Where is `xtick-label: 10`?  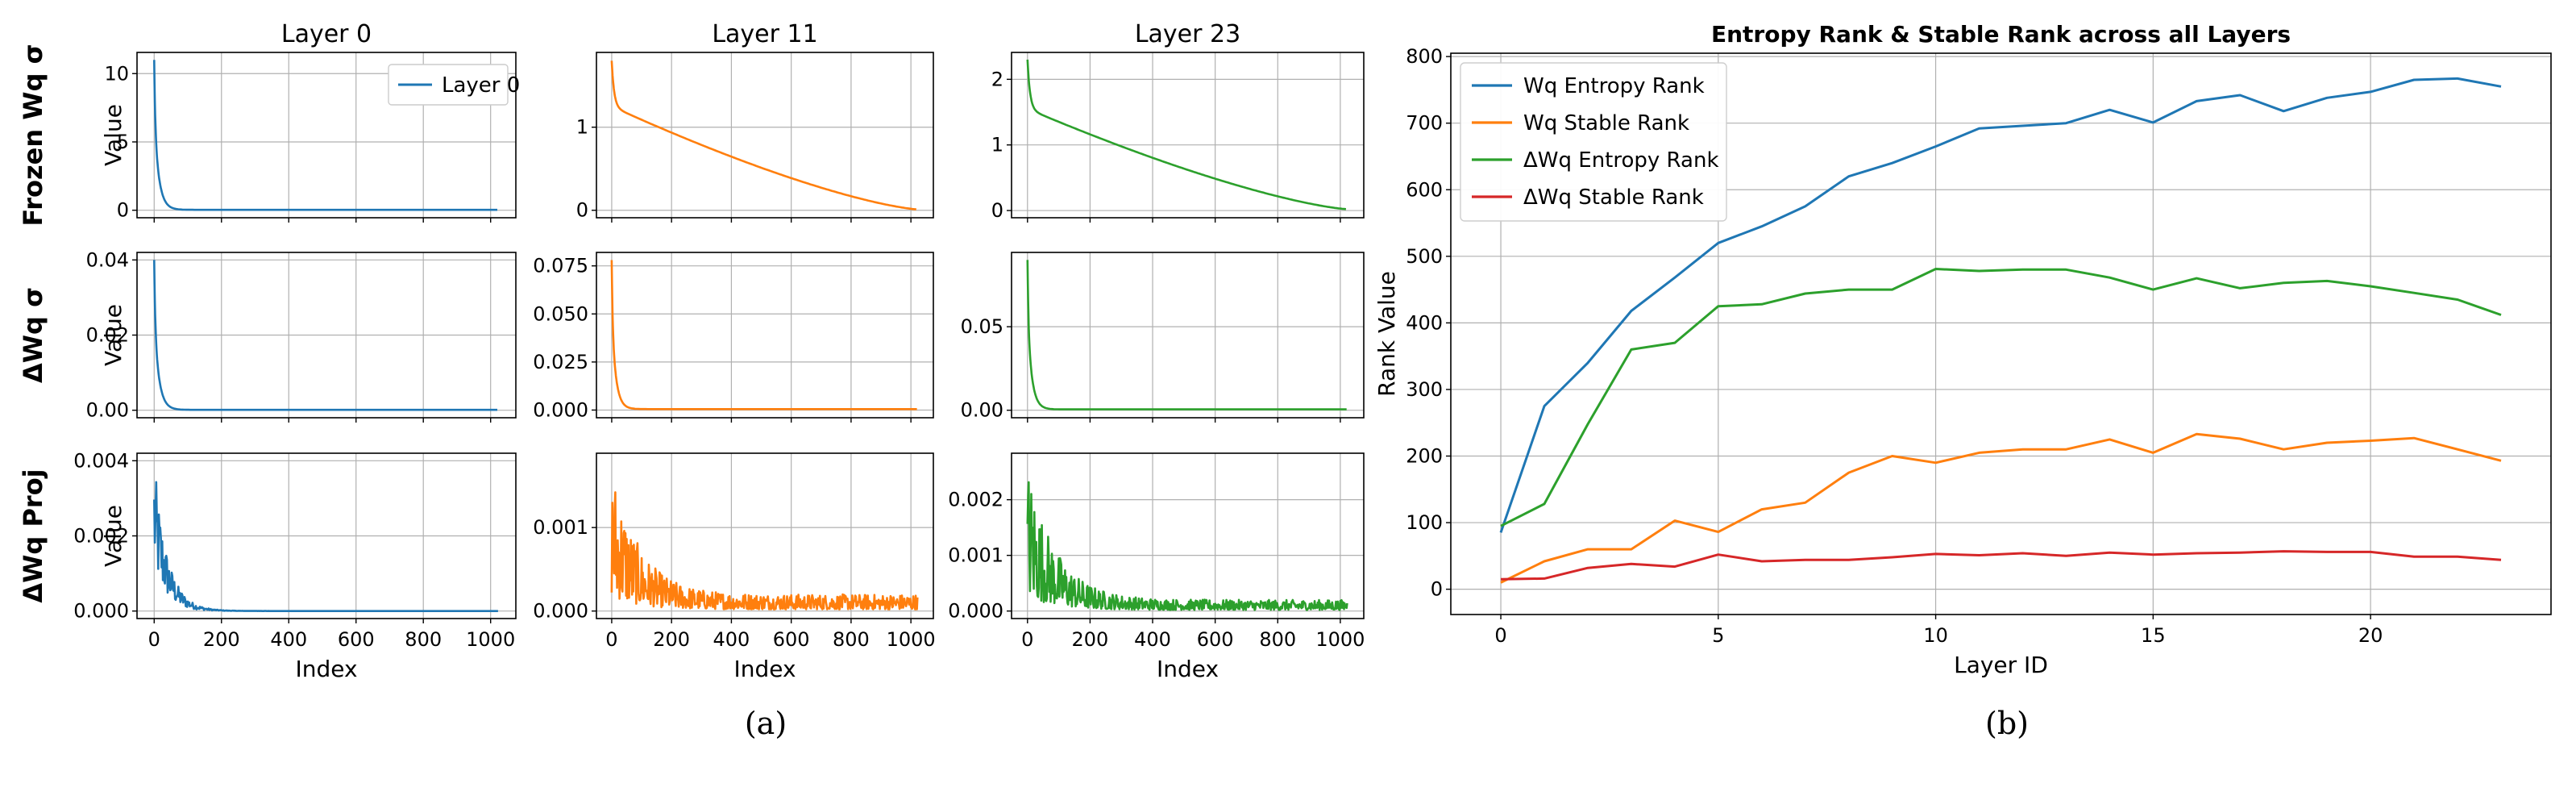
xtick-label: 10 is located at coordinates (1935, 635).